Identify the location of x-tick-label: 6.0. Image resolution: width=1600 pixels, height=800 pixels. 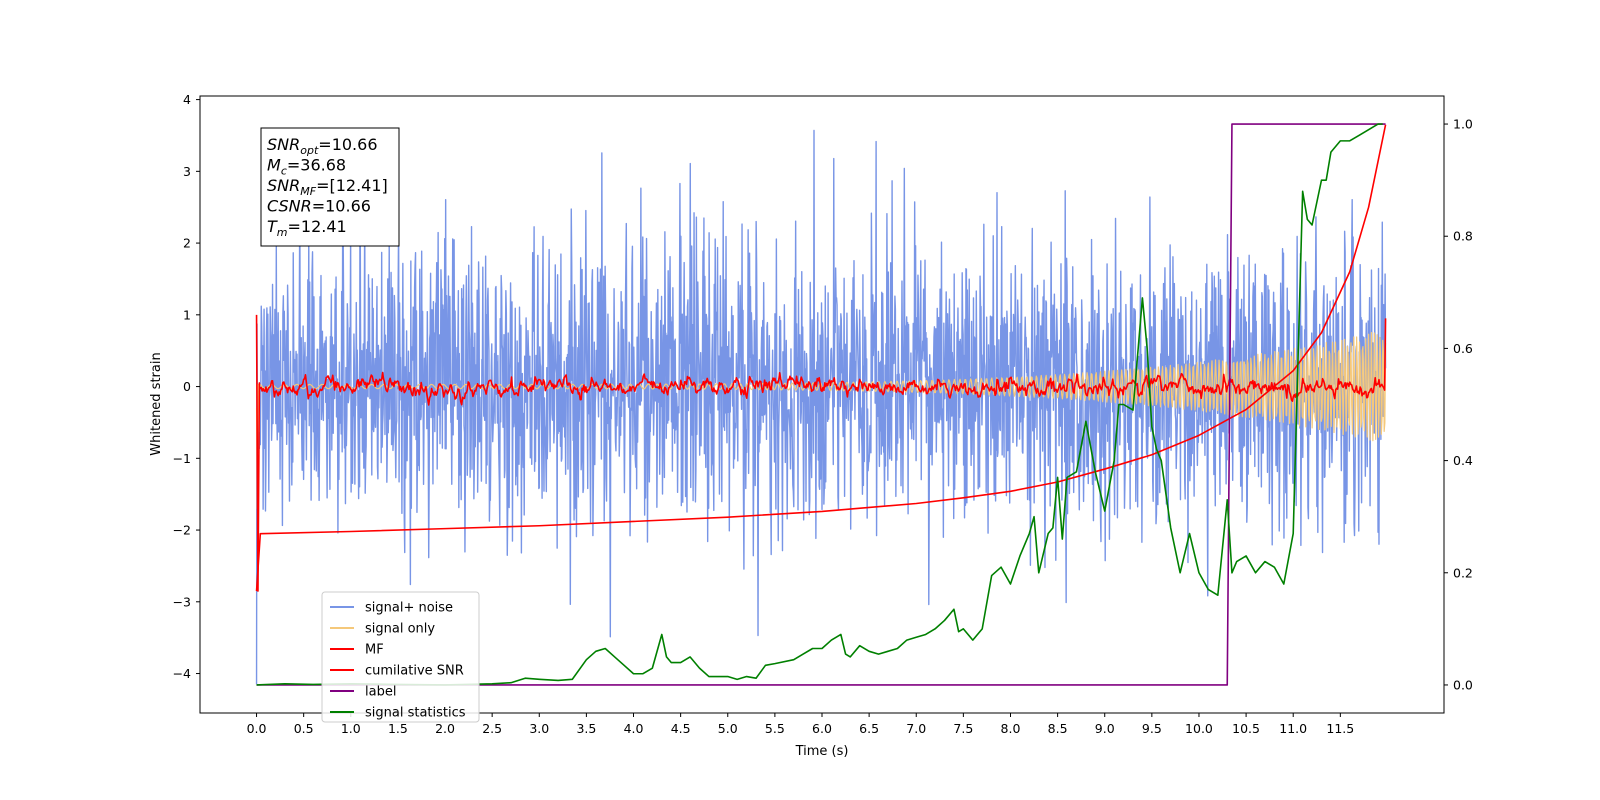
(822, 728).